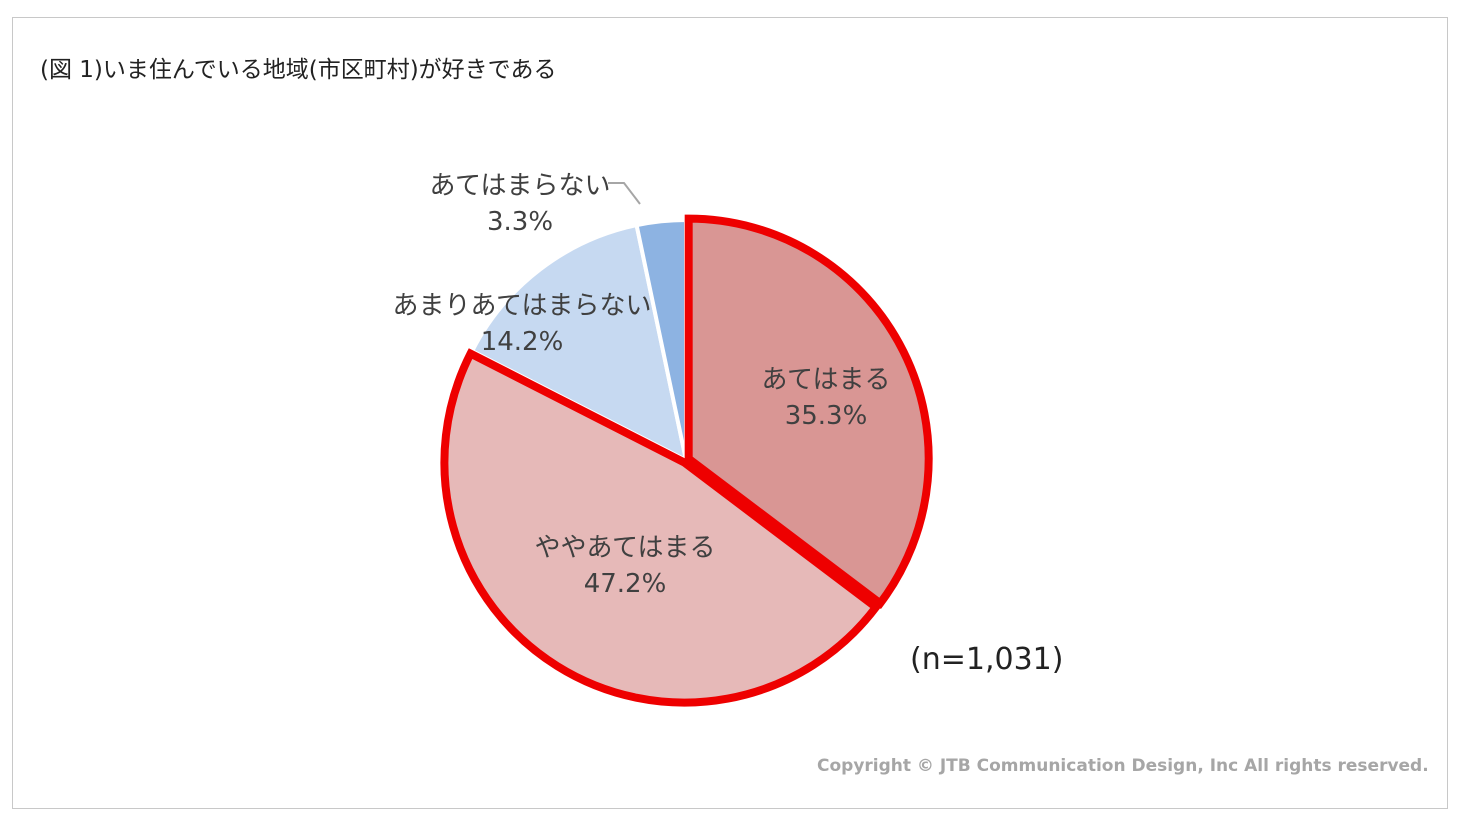  Describe the element at coordinates (826, 416) in the screenshot. I see `slice-value-1: 35.3%` at that location.